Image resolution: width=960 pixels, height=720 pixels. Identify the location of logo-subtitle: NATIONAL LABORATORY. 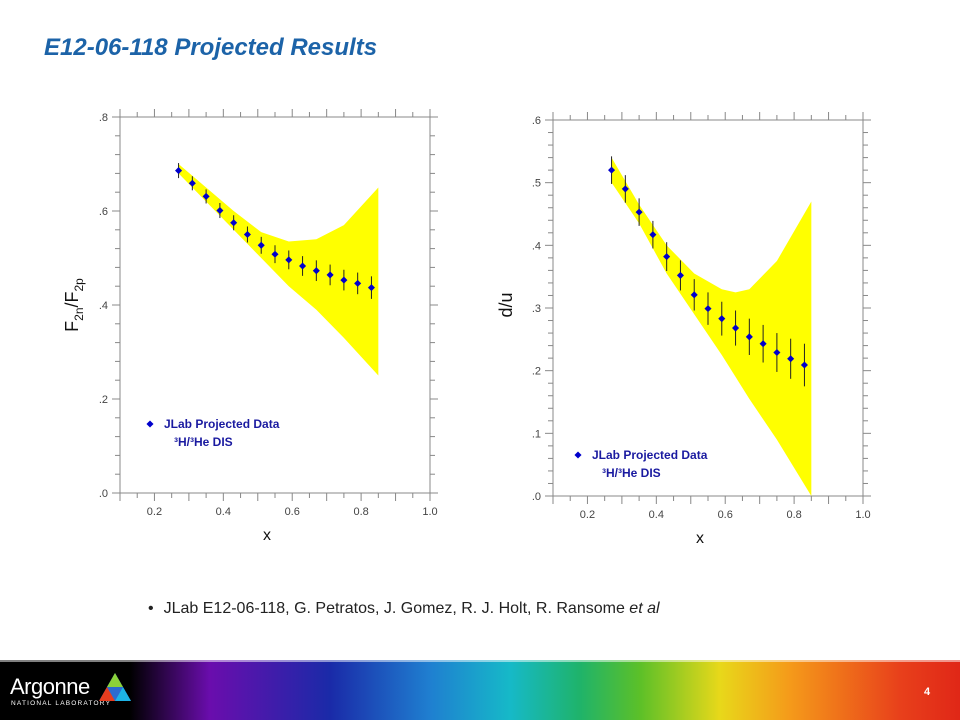
(61, 703).